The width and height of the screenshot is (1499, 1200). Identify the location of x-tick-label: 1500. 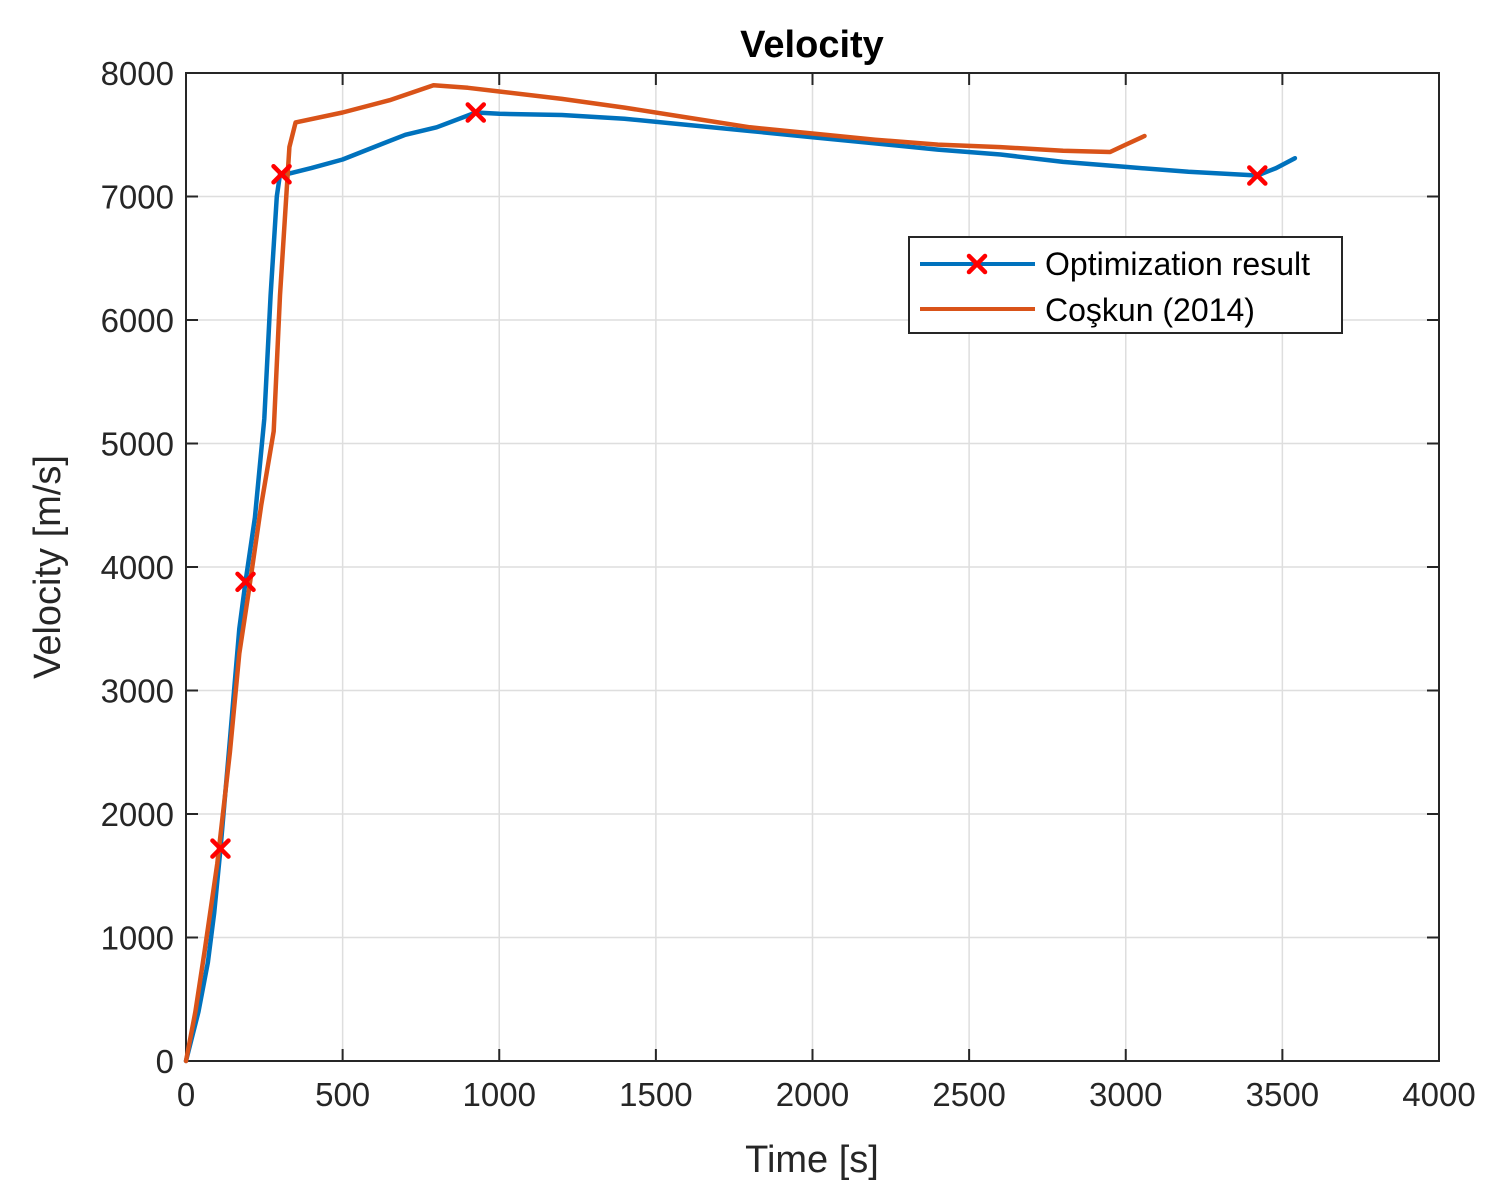
(655, 1094).